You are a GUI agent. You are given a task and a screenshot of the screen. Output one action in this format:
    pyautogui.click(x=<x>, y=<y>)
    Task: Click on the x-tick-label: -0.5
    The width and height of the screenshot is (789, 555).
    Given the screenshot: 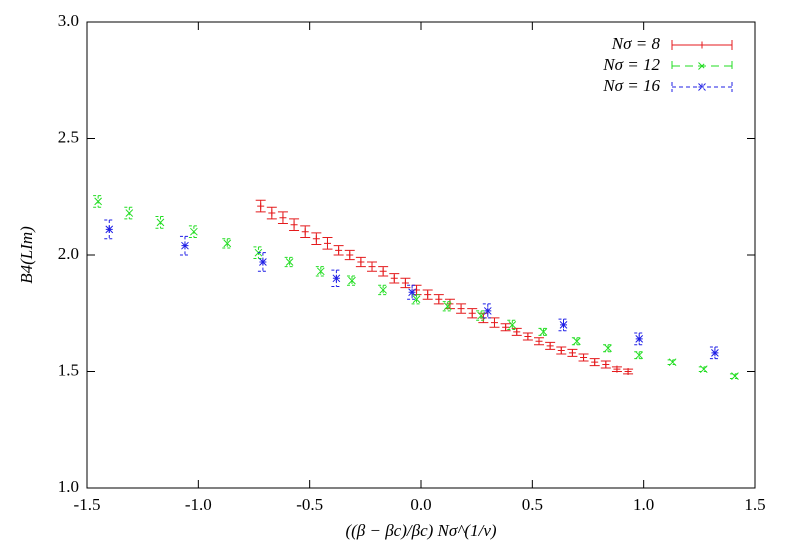 What is the action you would take?
    pyautogui.click(x=309, y=504)
    